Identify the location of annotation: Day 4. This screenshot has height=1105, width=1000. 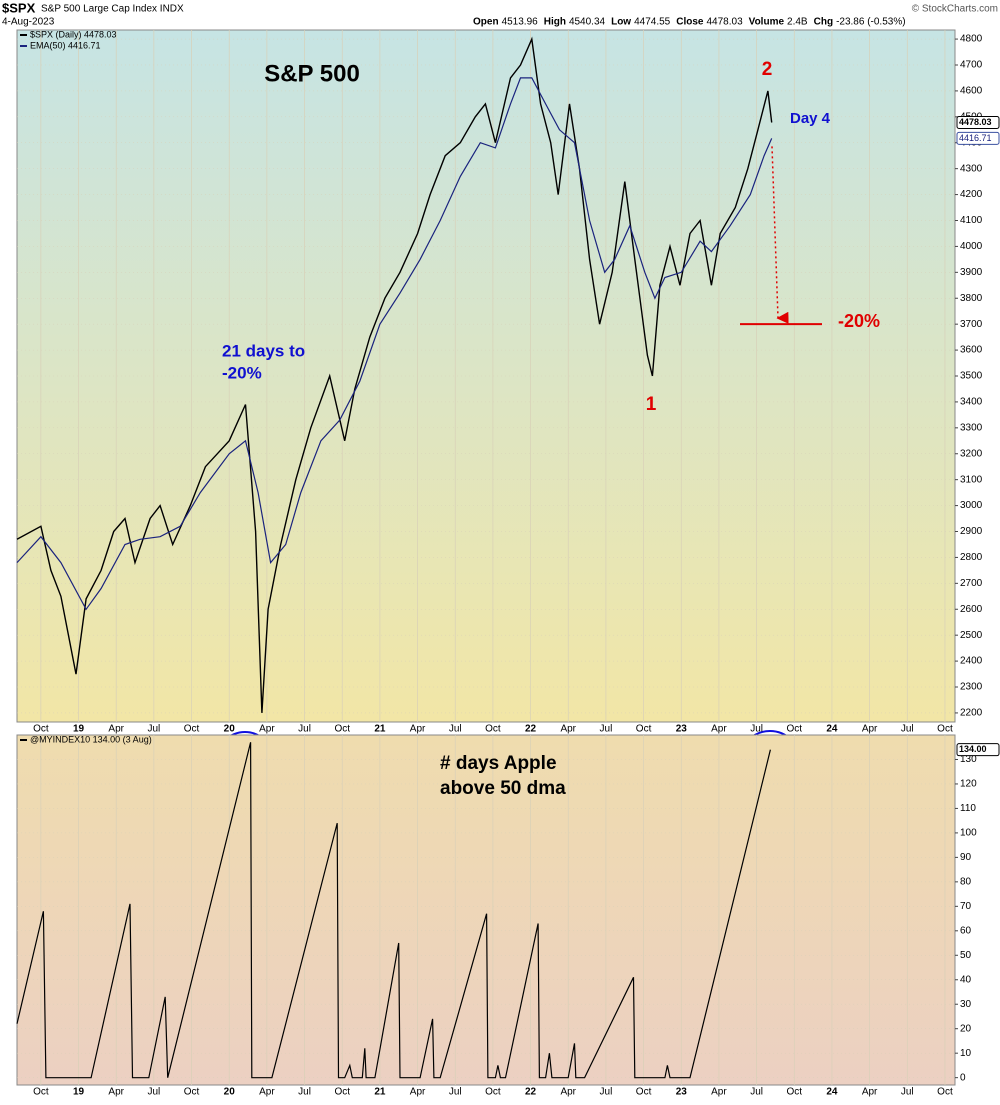
(810, 118).